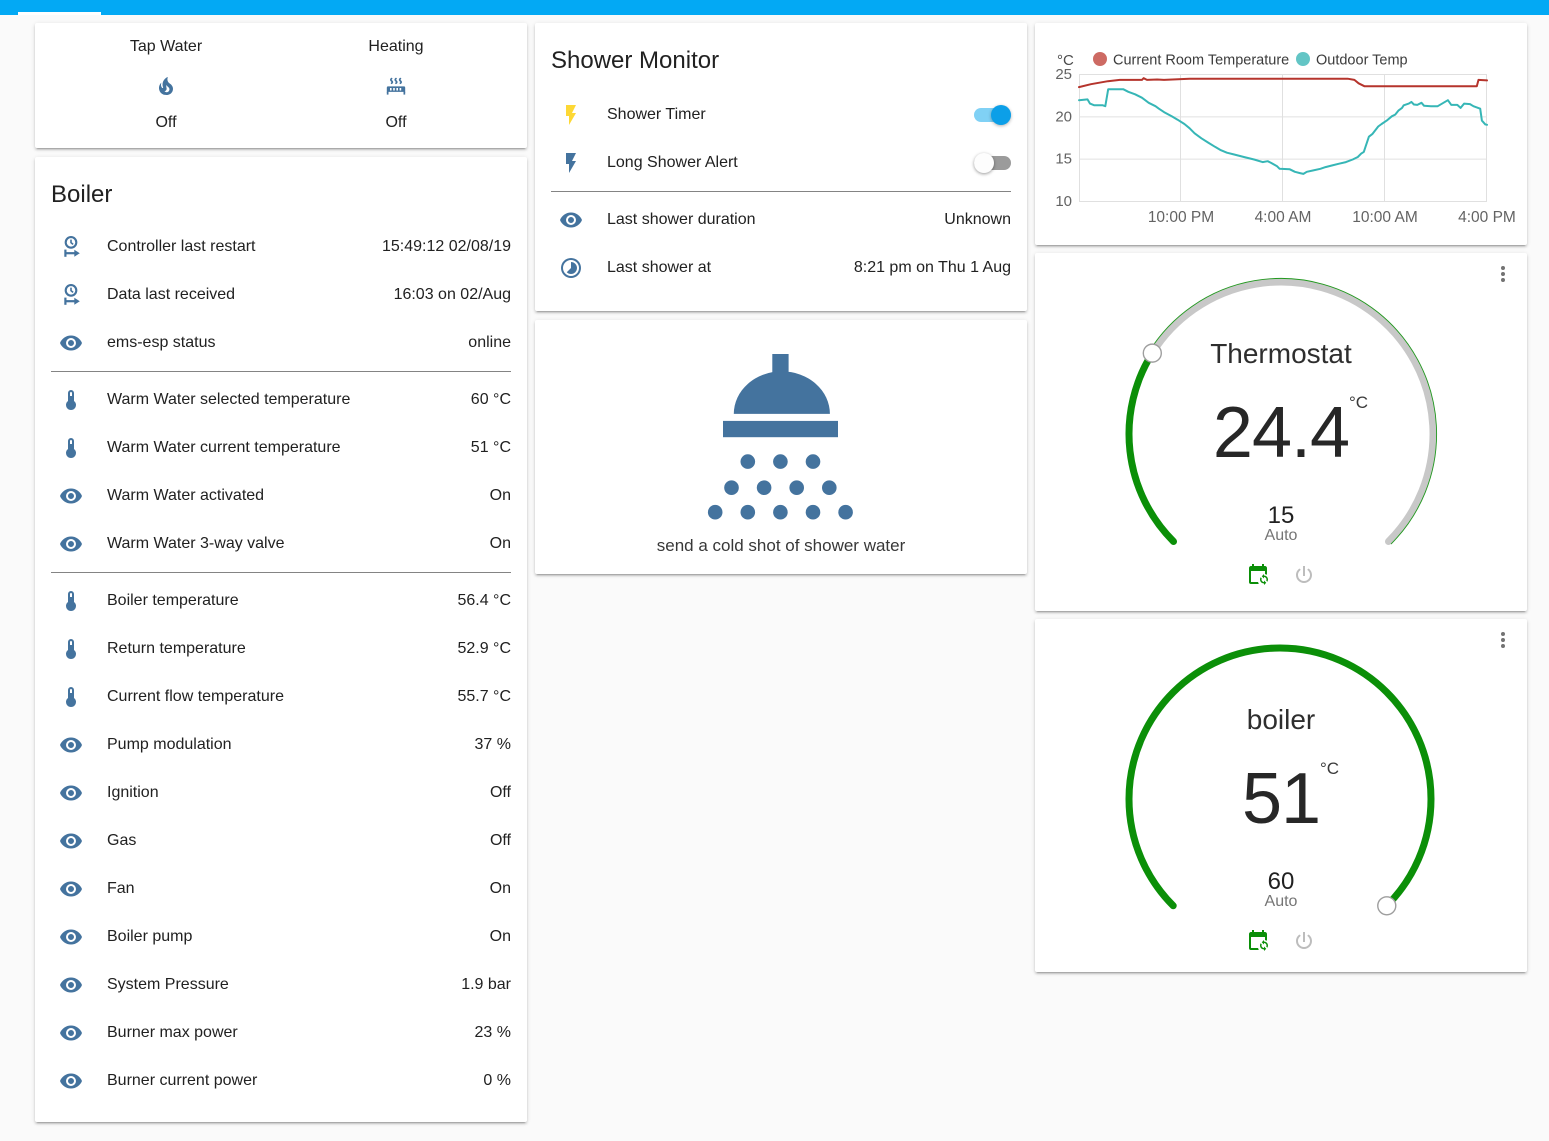 Image resolution: width=1549 pixels, height=1141 pixels. I want to click on entity-row-system-pressure: System Pressure 1.9 bar, so click(281, 985).